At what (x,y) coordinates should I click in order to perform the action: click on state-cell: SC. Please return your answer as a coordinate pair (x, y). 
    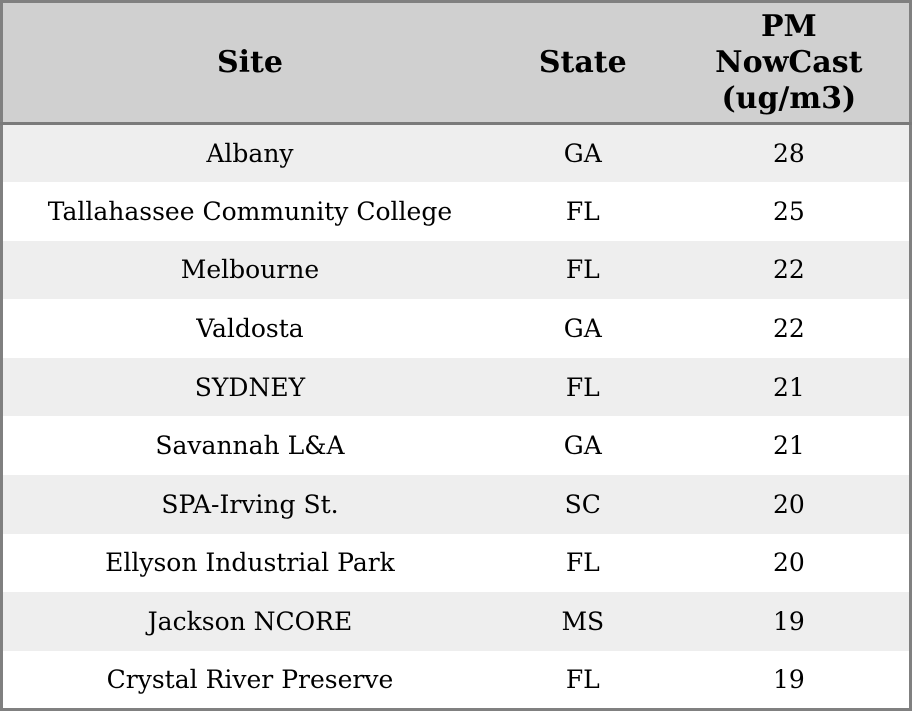
    Looking at the image, I should click on (582, 504).